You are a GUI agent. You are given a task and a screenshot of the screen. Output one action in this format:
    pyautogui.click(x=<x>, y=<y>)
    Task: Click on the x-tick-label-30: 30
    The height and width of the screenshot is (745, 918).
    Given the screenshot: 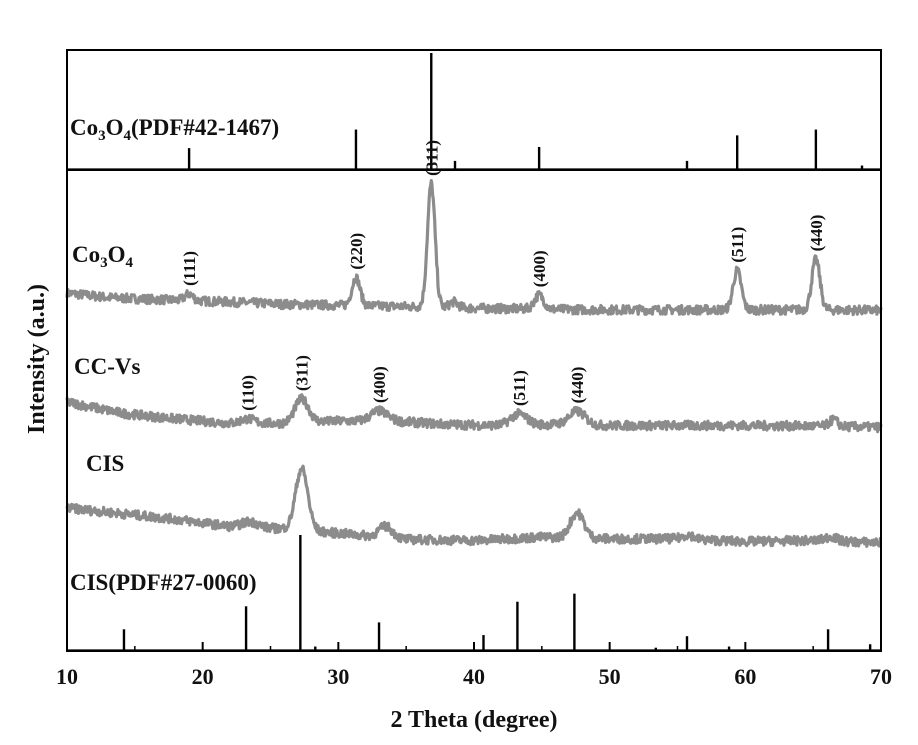 What is the action you would take?
    pyautogui.click(x=338, y=676)
    